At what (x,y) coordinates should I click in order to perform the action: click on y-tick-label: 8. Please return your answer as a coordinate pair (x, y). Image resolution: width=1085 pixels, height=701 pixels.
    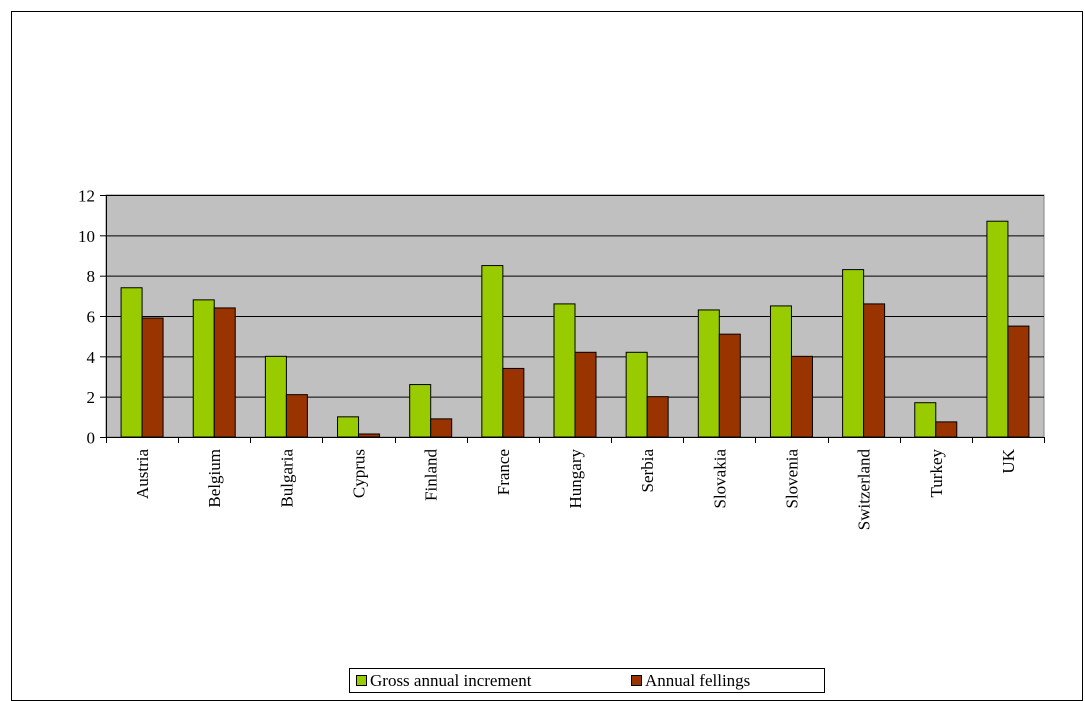
    Looking at the image, I should click on (91, 276).